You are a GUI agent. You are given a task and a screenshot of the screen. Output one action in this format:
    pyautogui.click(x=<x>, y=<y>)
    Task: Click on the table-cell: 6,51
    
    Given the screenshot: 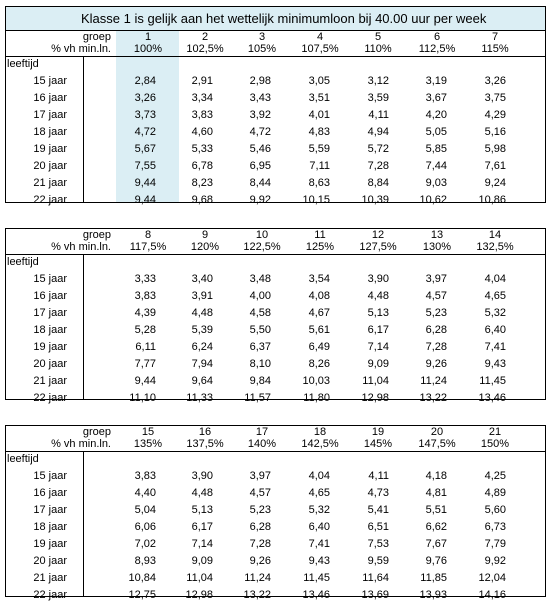 What is the action you would take?
    pyautogui.click(x=378, y=527)
    